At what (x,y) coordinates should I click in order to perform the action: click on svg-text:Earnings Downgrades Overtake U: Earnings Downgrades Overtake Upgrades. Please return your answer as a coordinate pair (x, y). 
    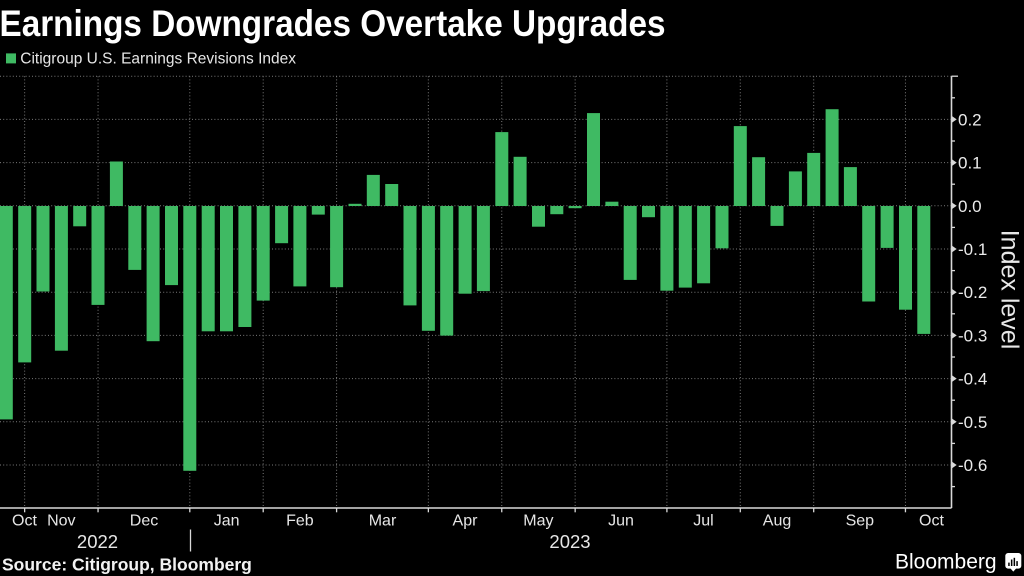
    Looking at the image, I should click on (333, 23).